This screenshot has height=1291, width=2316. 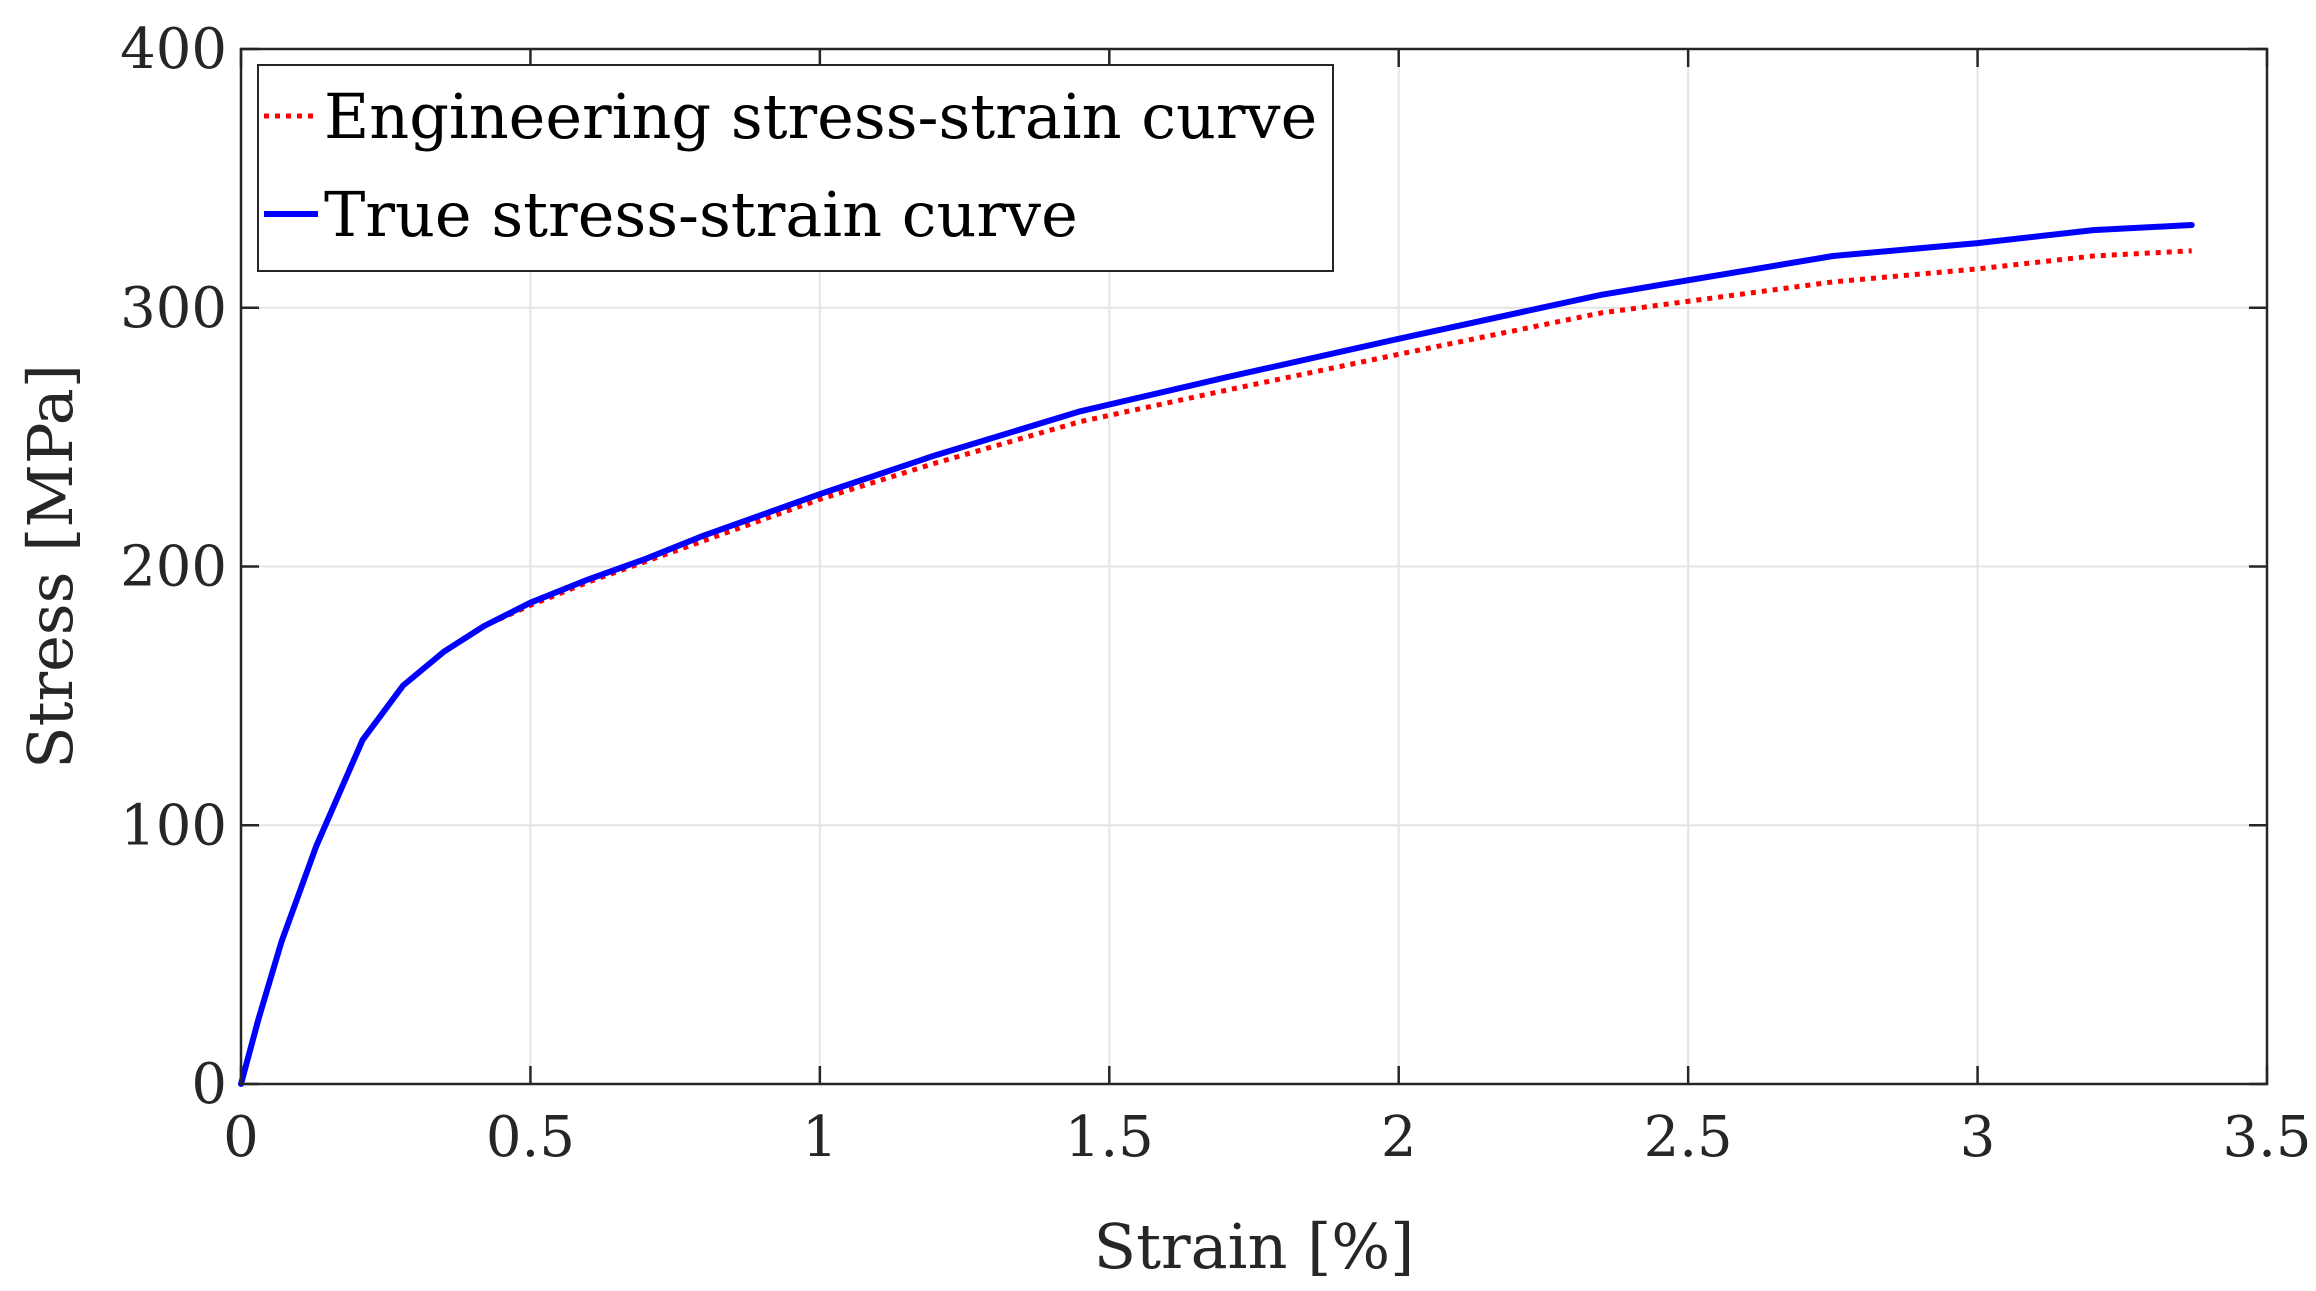 What do you see at coordinates (820, 116) in the screenshot?
I see `legend-engineering-label: Engineering stress-strain curve` at bounding box center [820, 116].